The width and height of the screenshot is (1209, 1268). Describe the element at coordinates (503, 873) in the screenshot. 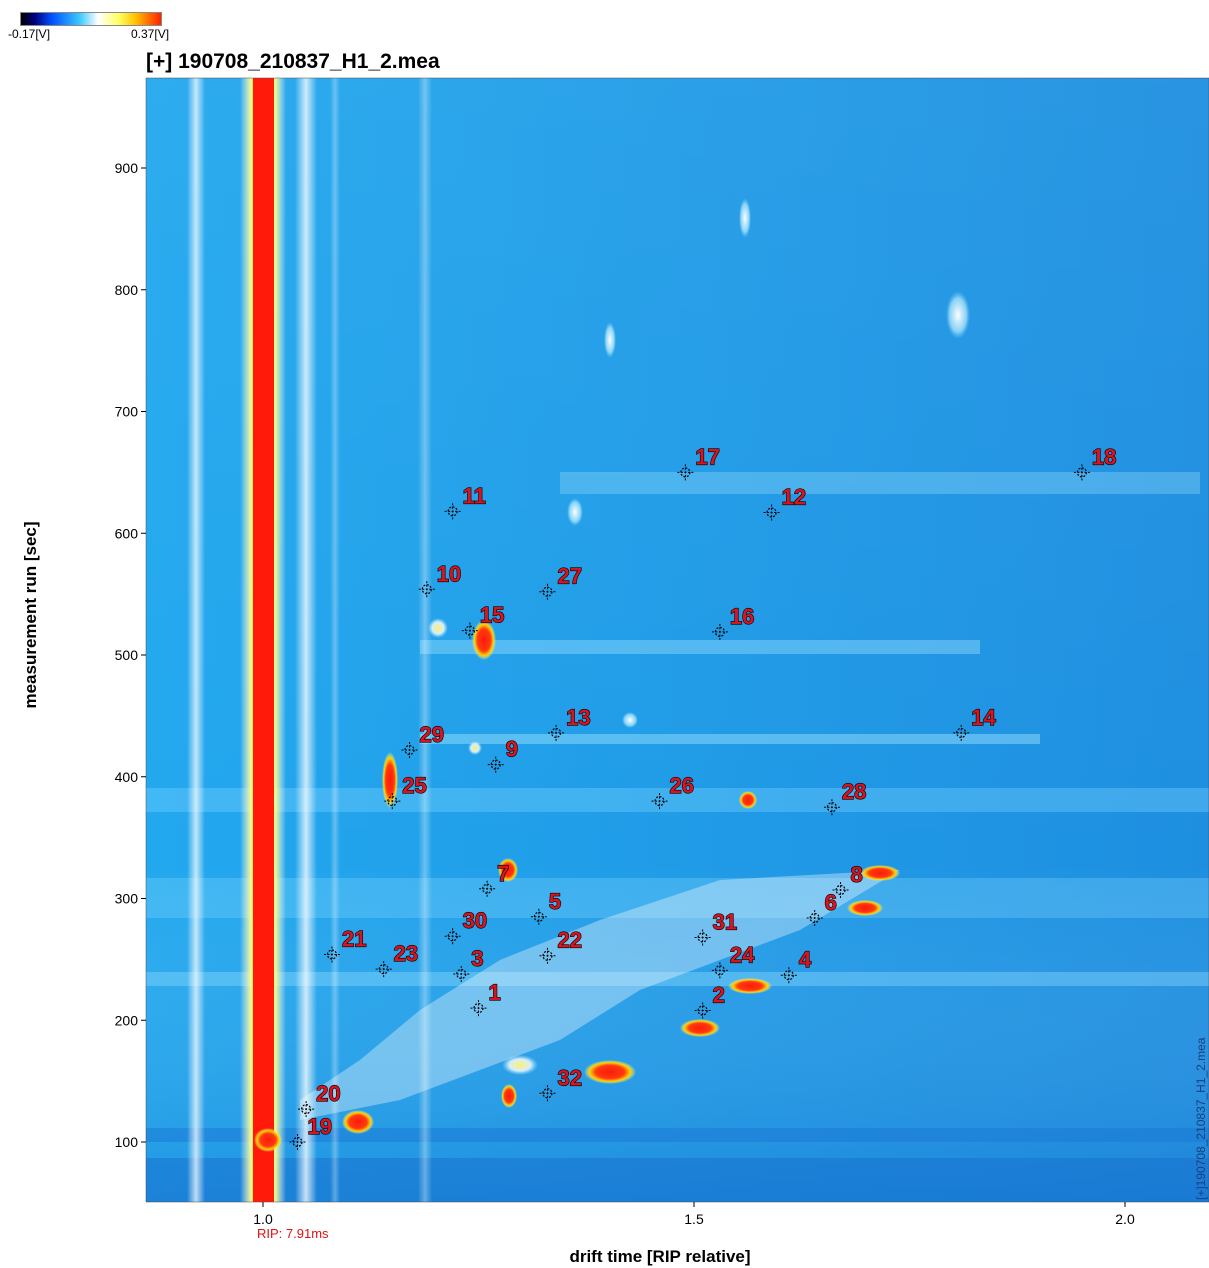

I see `peak-label-7: 7` at that location.